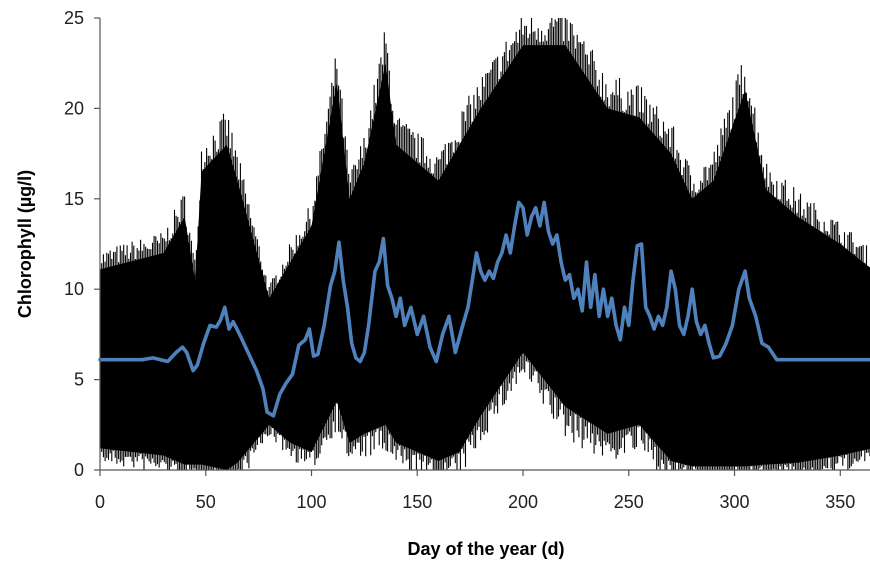 The image size is (870, 565). I want to click on y-tick-label: 15, so click(74, 199).